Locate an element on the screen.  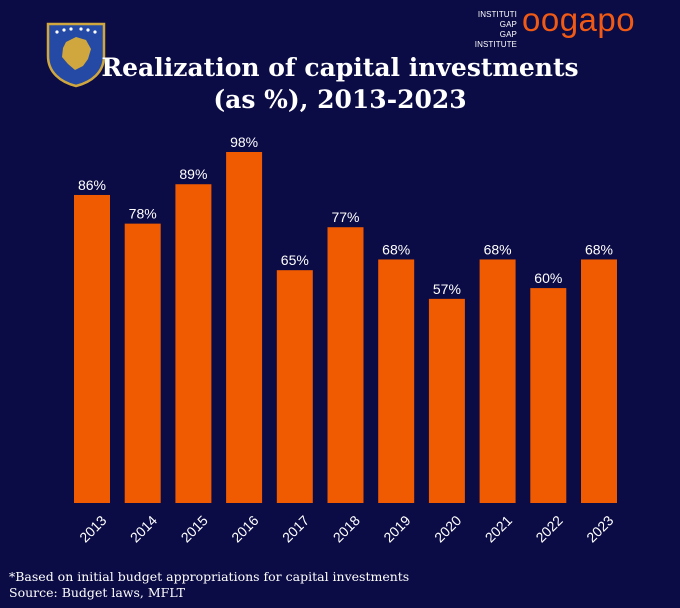
data-label-2015: 89% is located at coordinates (193, 174).